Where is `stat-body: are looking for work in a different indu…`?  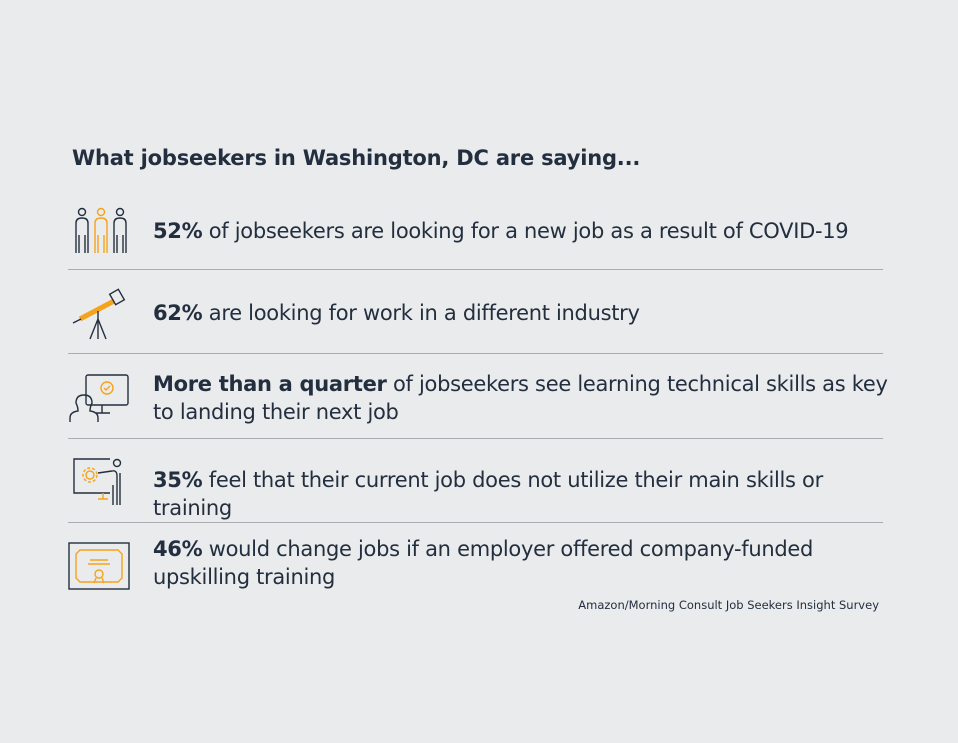
stat-body: are looking for work in a different indu… is located at coordinates (421, 313).